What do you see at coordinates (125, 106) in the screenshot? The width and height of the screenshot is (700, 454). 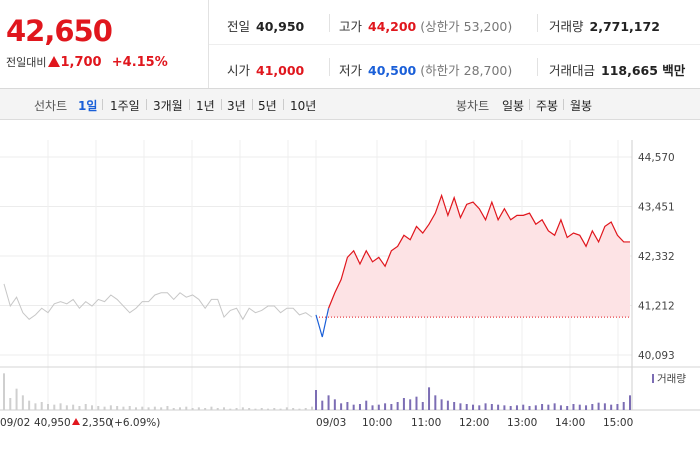 I see `tab-1week: 1주일` at bounding box center [125, 106].